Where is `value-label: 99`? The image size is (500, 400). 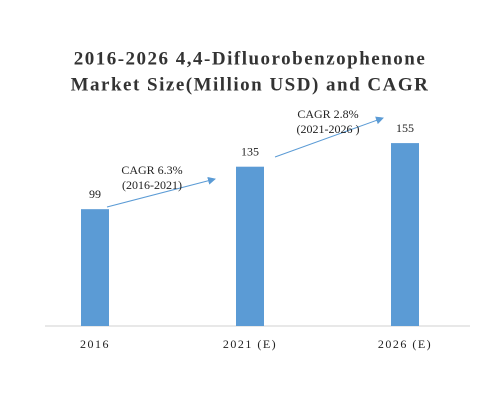 value-label: 99 is located at coordinates (95, 194).